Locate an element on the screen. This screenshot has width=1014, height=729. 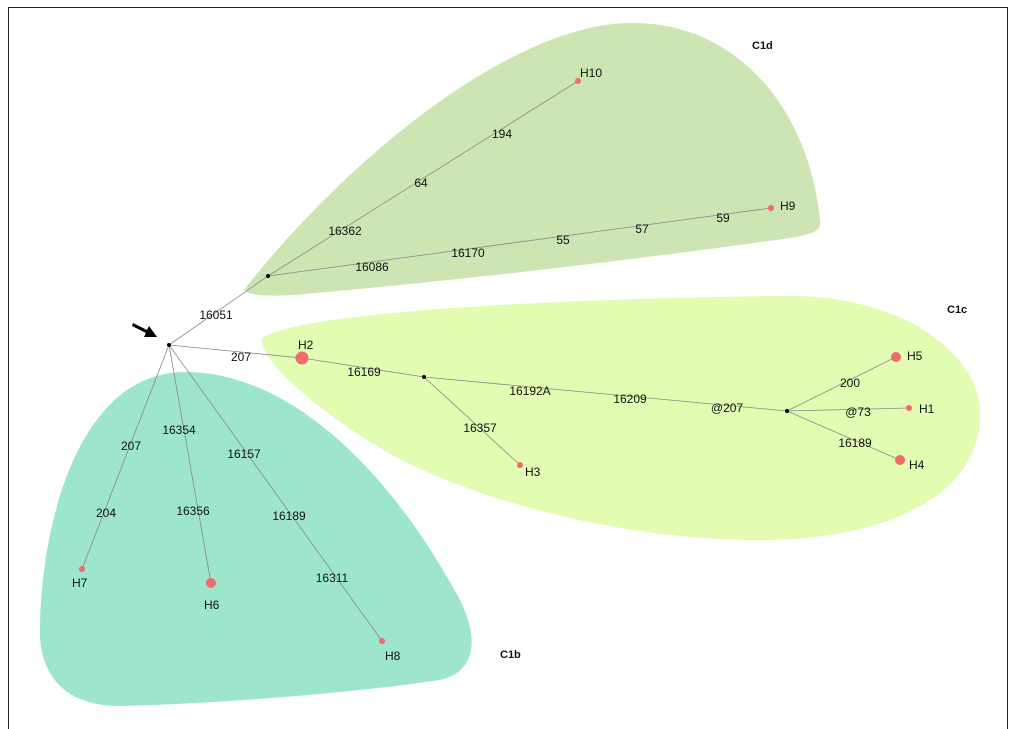
haplotype-label: H7 is located at coordinates (80, 583).